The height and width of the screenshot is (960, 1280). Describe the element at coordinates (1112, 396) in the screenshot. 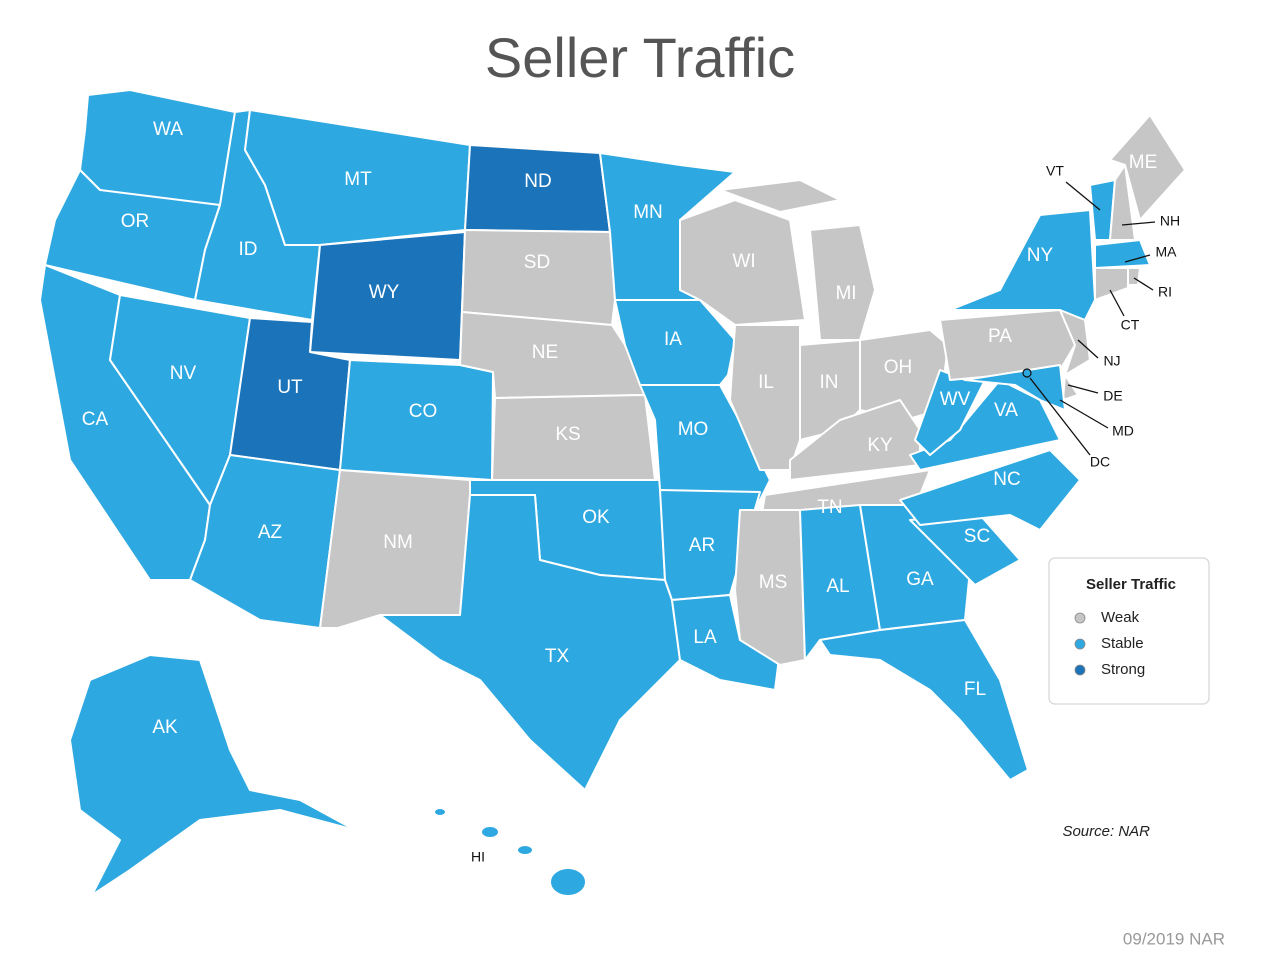

I see `state-label: DE` at that location.